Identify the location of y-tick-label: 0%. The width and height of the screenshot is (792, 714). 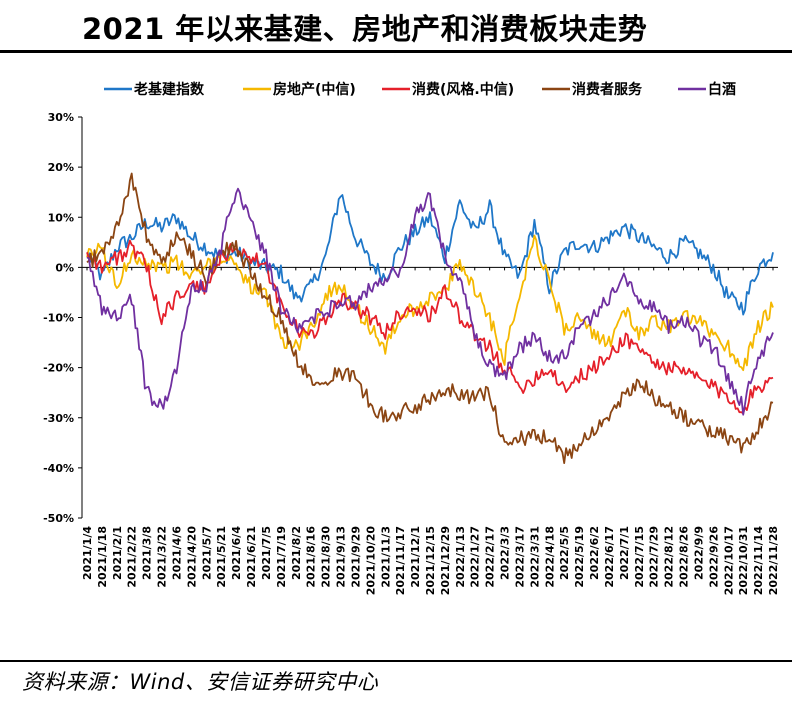
(64, 267).